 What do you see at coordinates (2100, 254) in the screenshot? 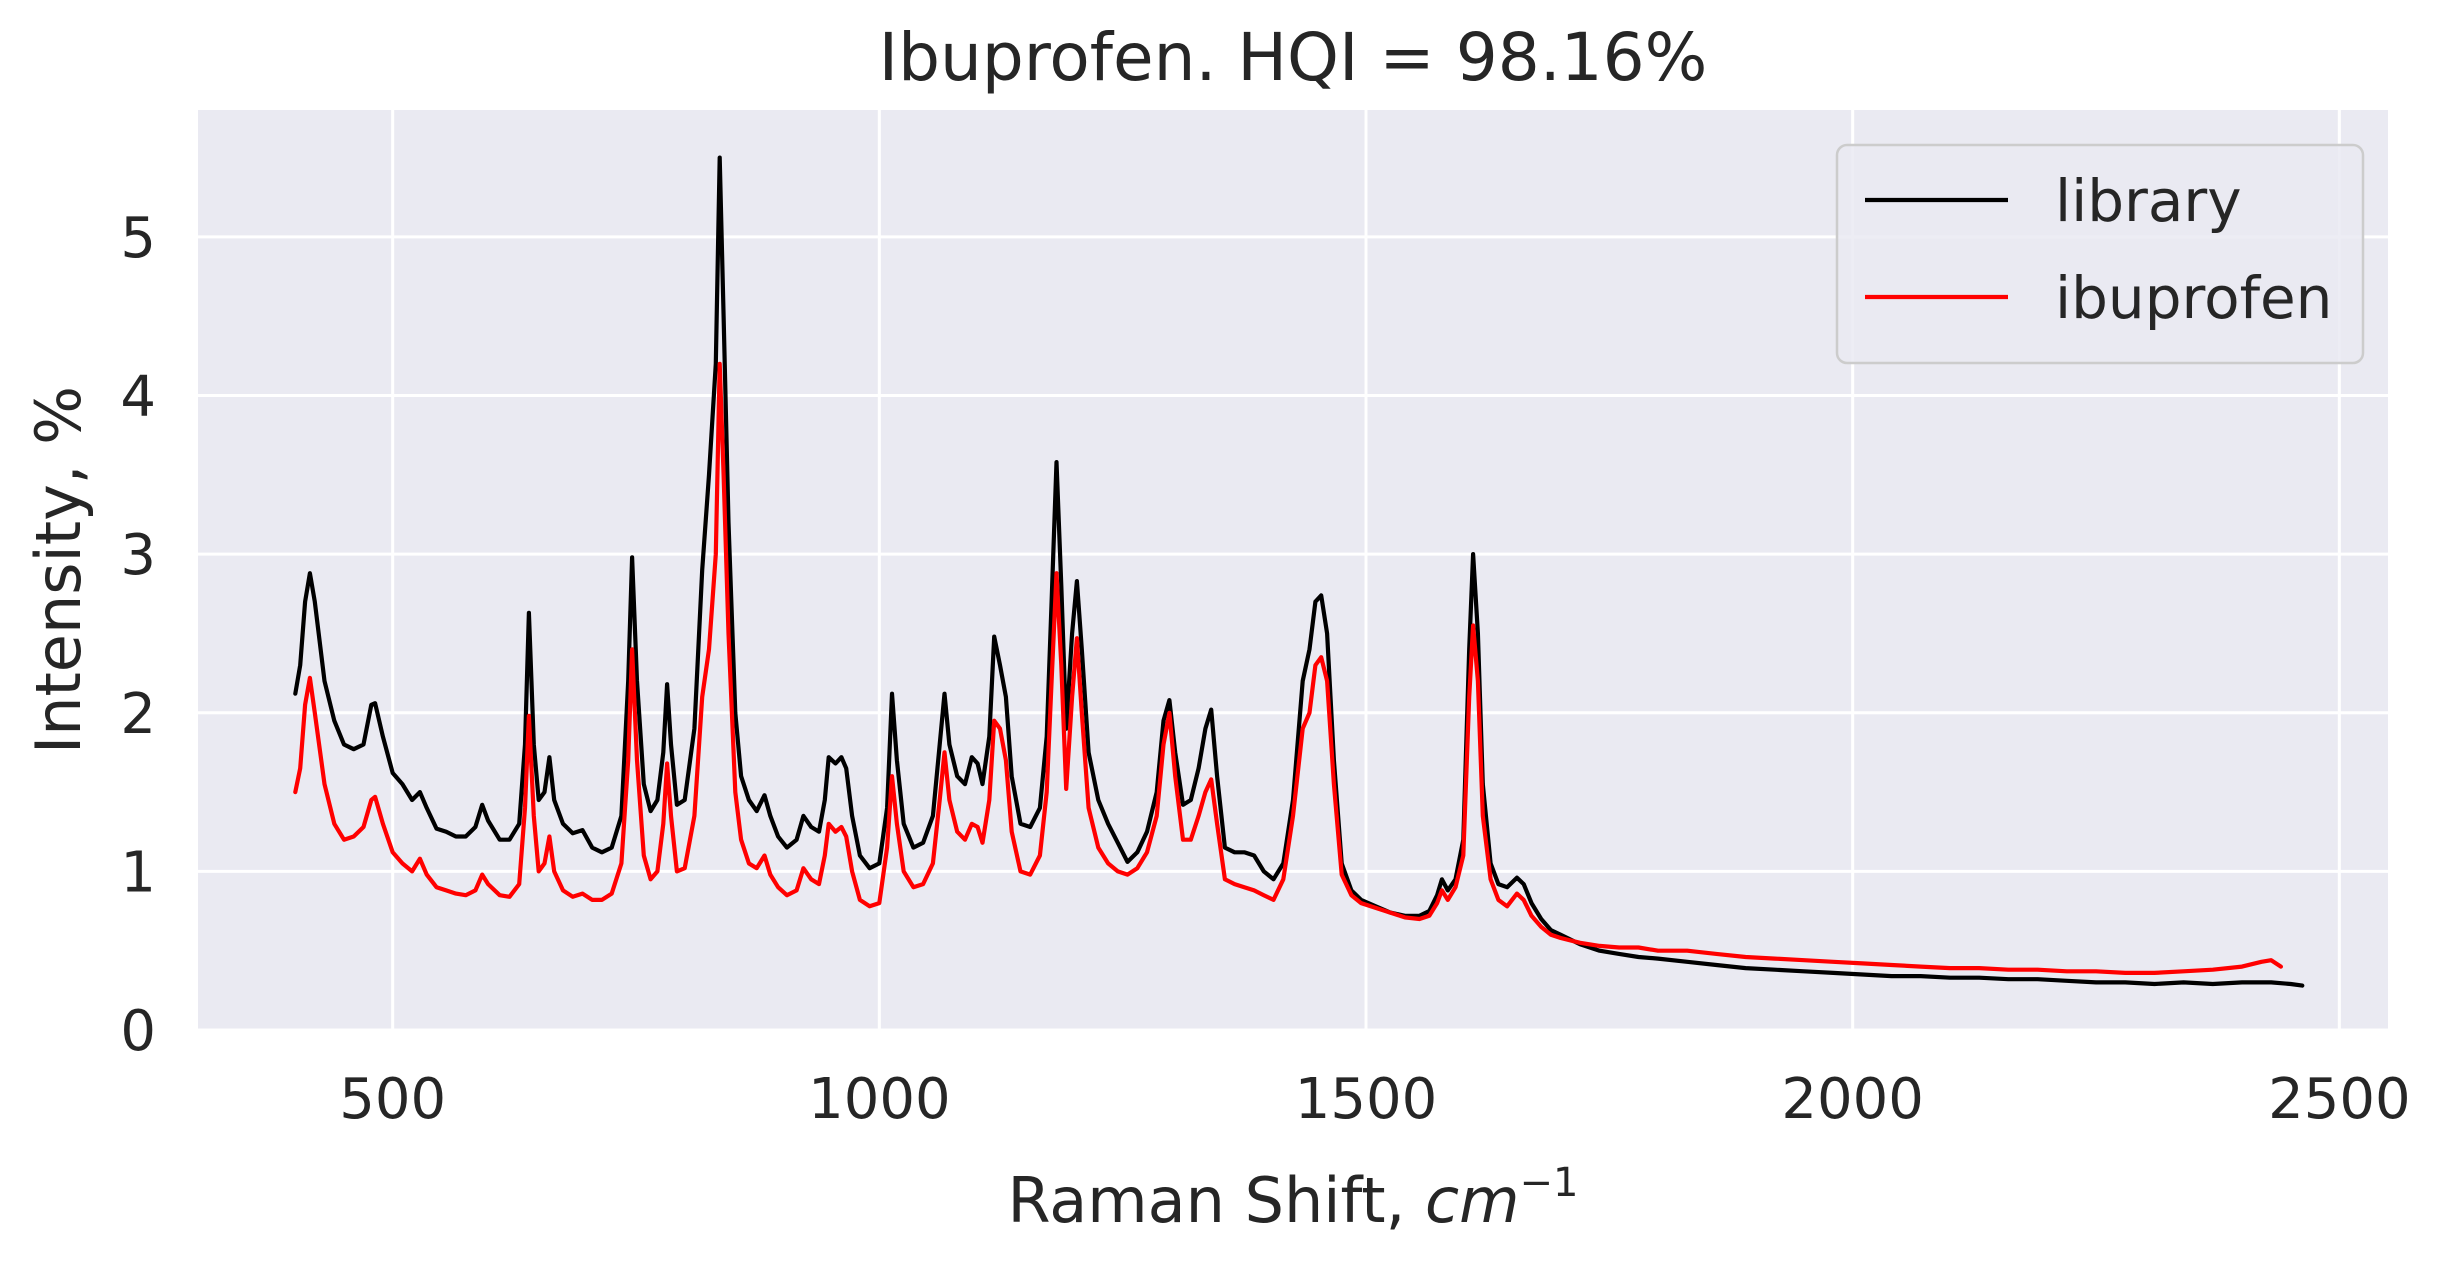
I see `legend: library ibuprofen` at bounding box center [2100, 254].